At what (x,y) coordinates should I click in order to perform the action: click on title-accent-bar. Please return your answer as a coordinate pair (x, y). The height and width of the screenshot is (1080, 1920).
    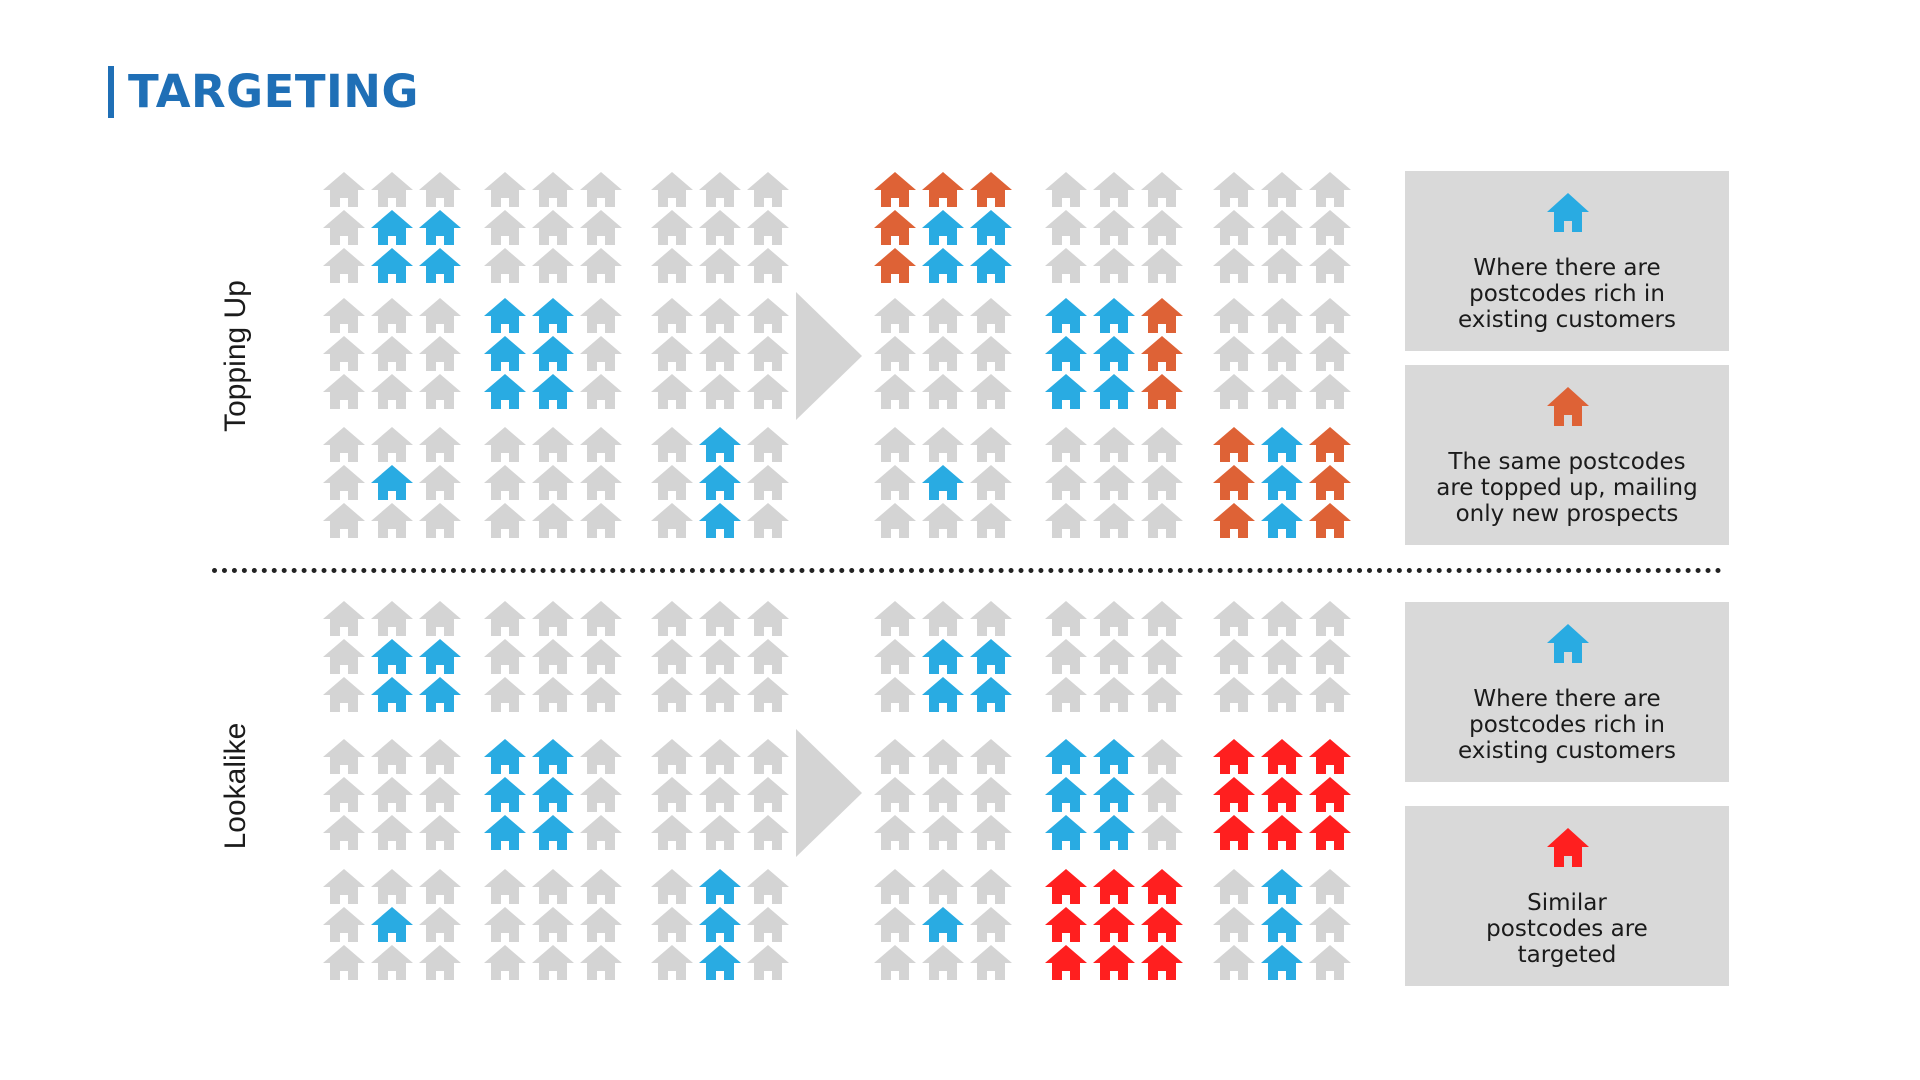
    Looking at the image, I should click on (111, 92).